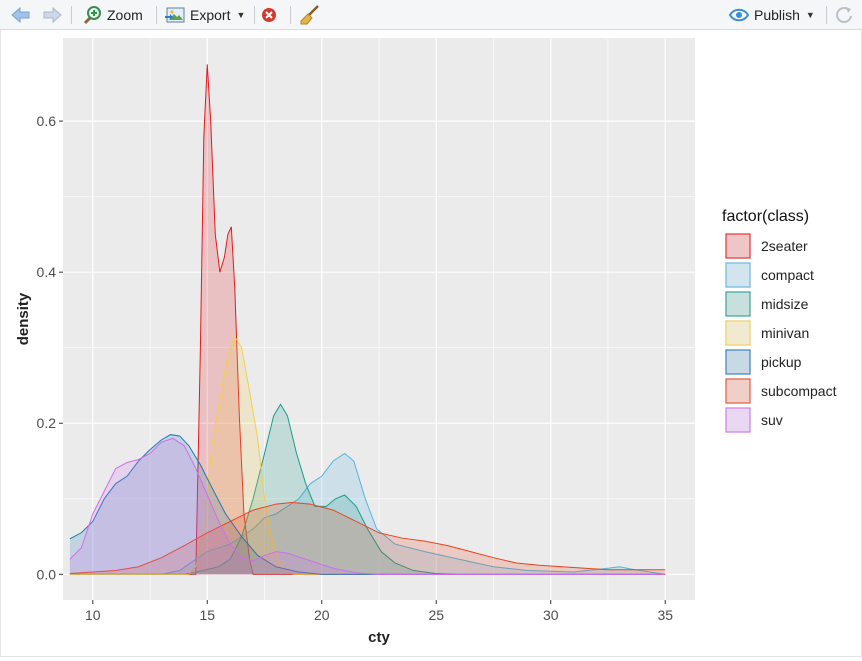 The height and width of the screenshot is (661, 862). I want to click on arrow-left-icon, so click(20, 15).